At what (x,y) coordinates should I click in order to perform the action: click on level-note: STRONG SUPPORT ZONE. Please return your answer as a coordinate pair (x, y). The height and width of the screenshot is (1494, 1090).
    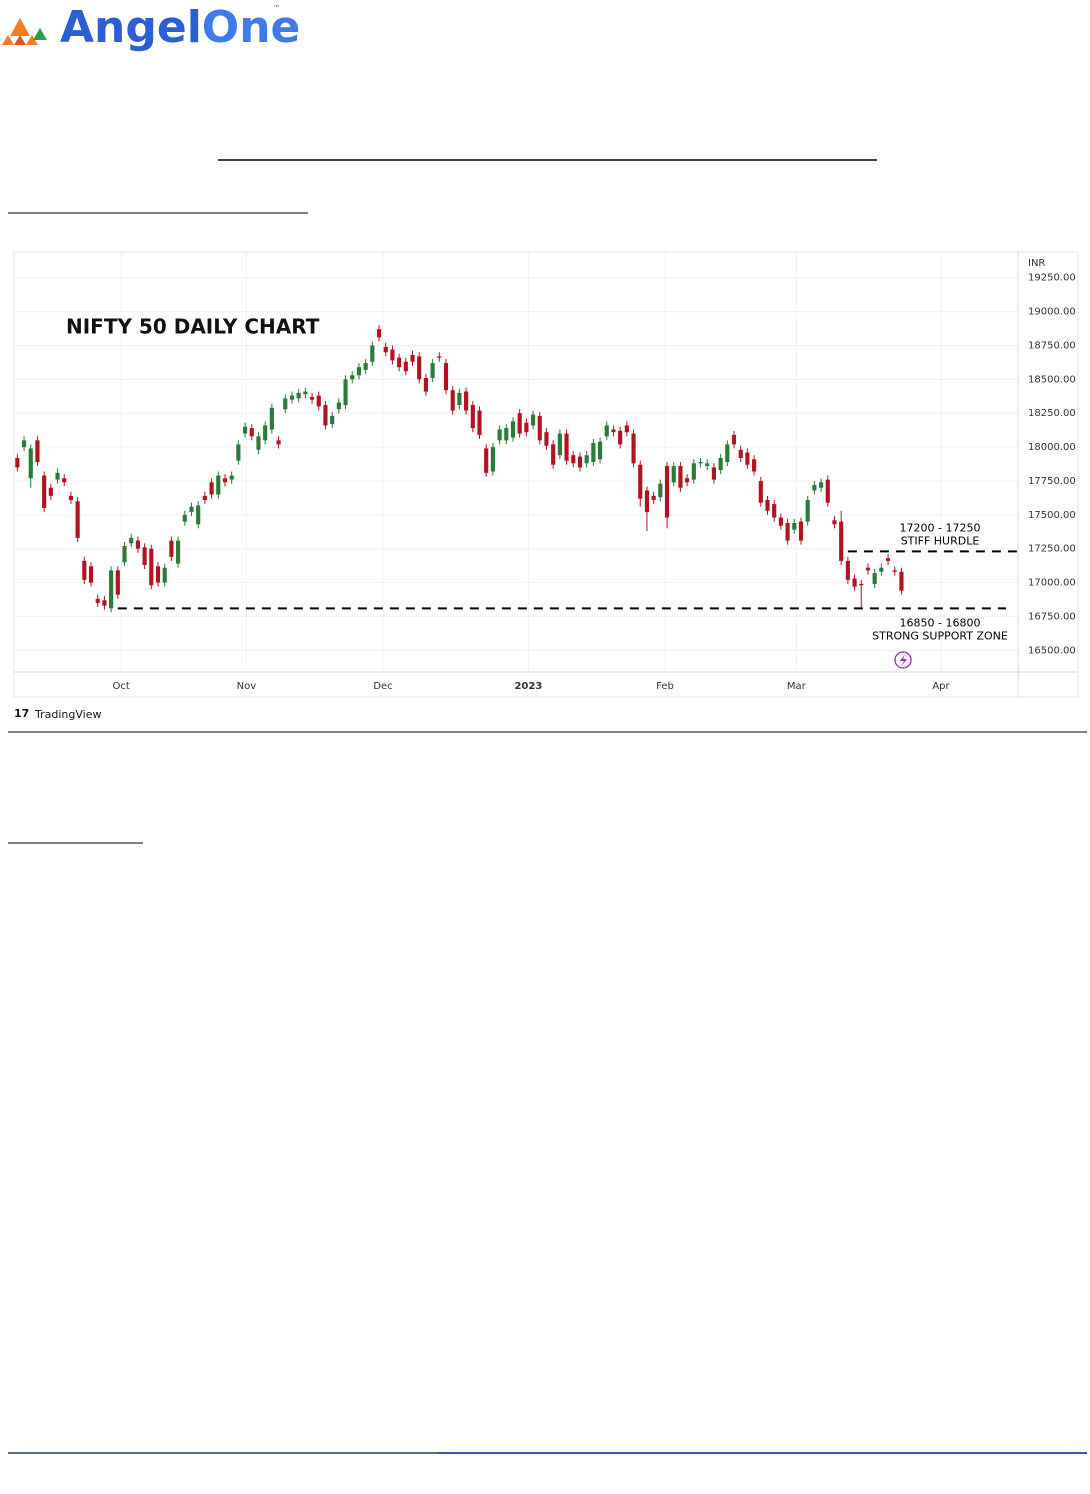
    Looking at the image, I should click on (940, 635).